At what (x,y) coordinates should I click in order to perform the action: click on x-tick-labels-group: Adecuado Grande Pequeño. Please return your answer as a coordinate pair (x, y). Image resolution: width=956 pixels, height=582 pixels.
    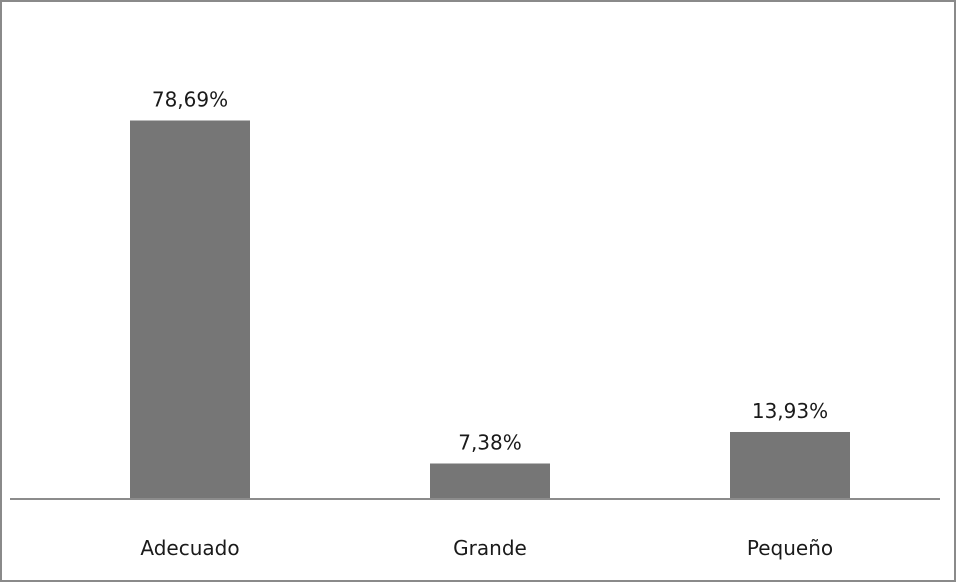
    Looking at the image, I should click on (486, 548).